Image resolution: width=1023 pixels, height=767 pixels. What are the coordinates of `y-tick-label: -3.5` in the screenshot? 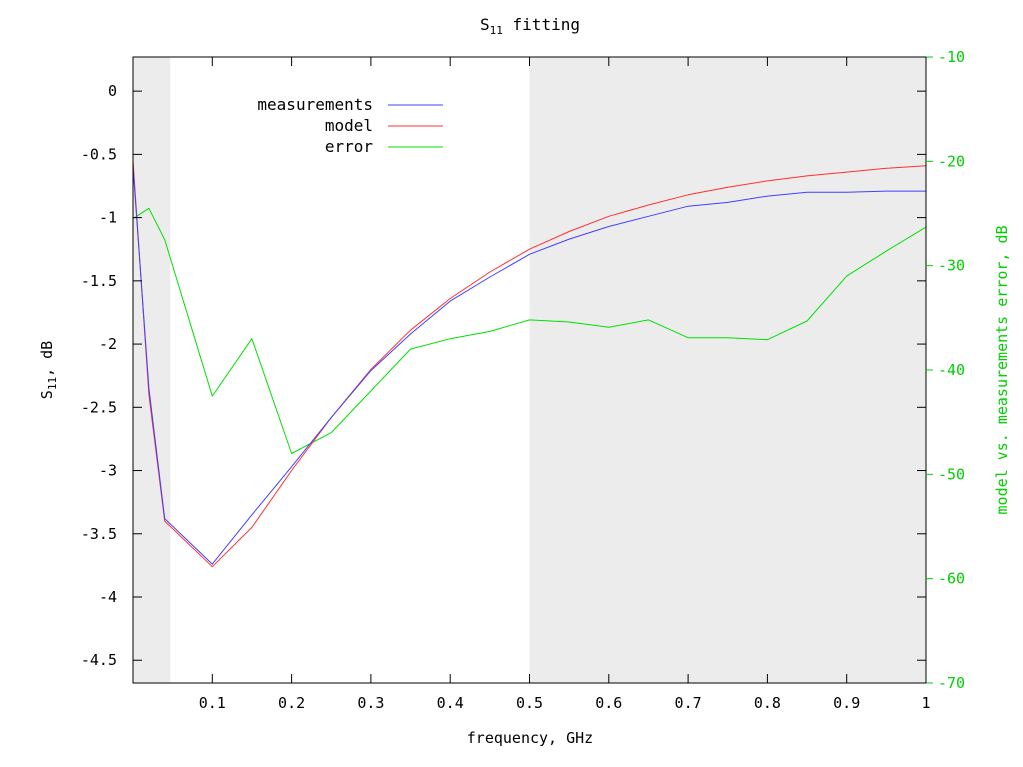 It's located at (99, 534).